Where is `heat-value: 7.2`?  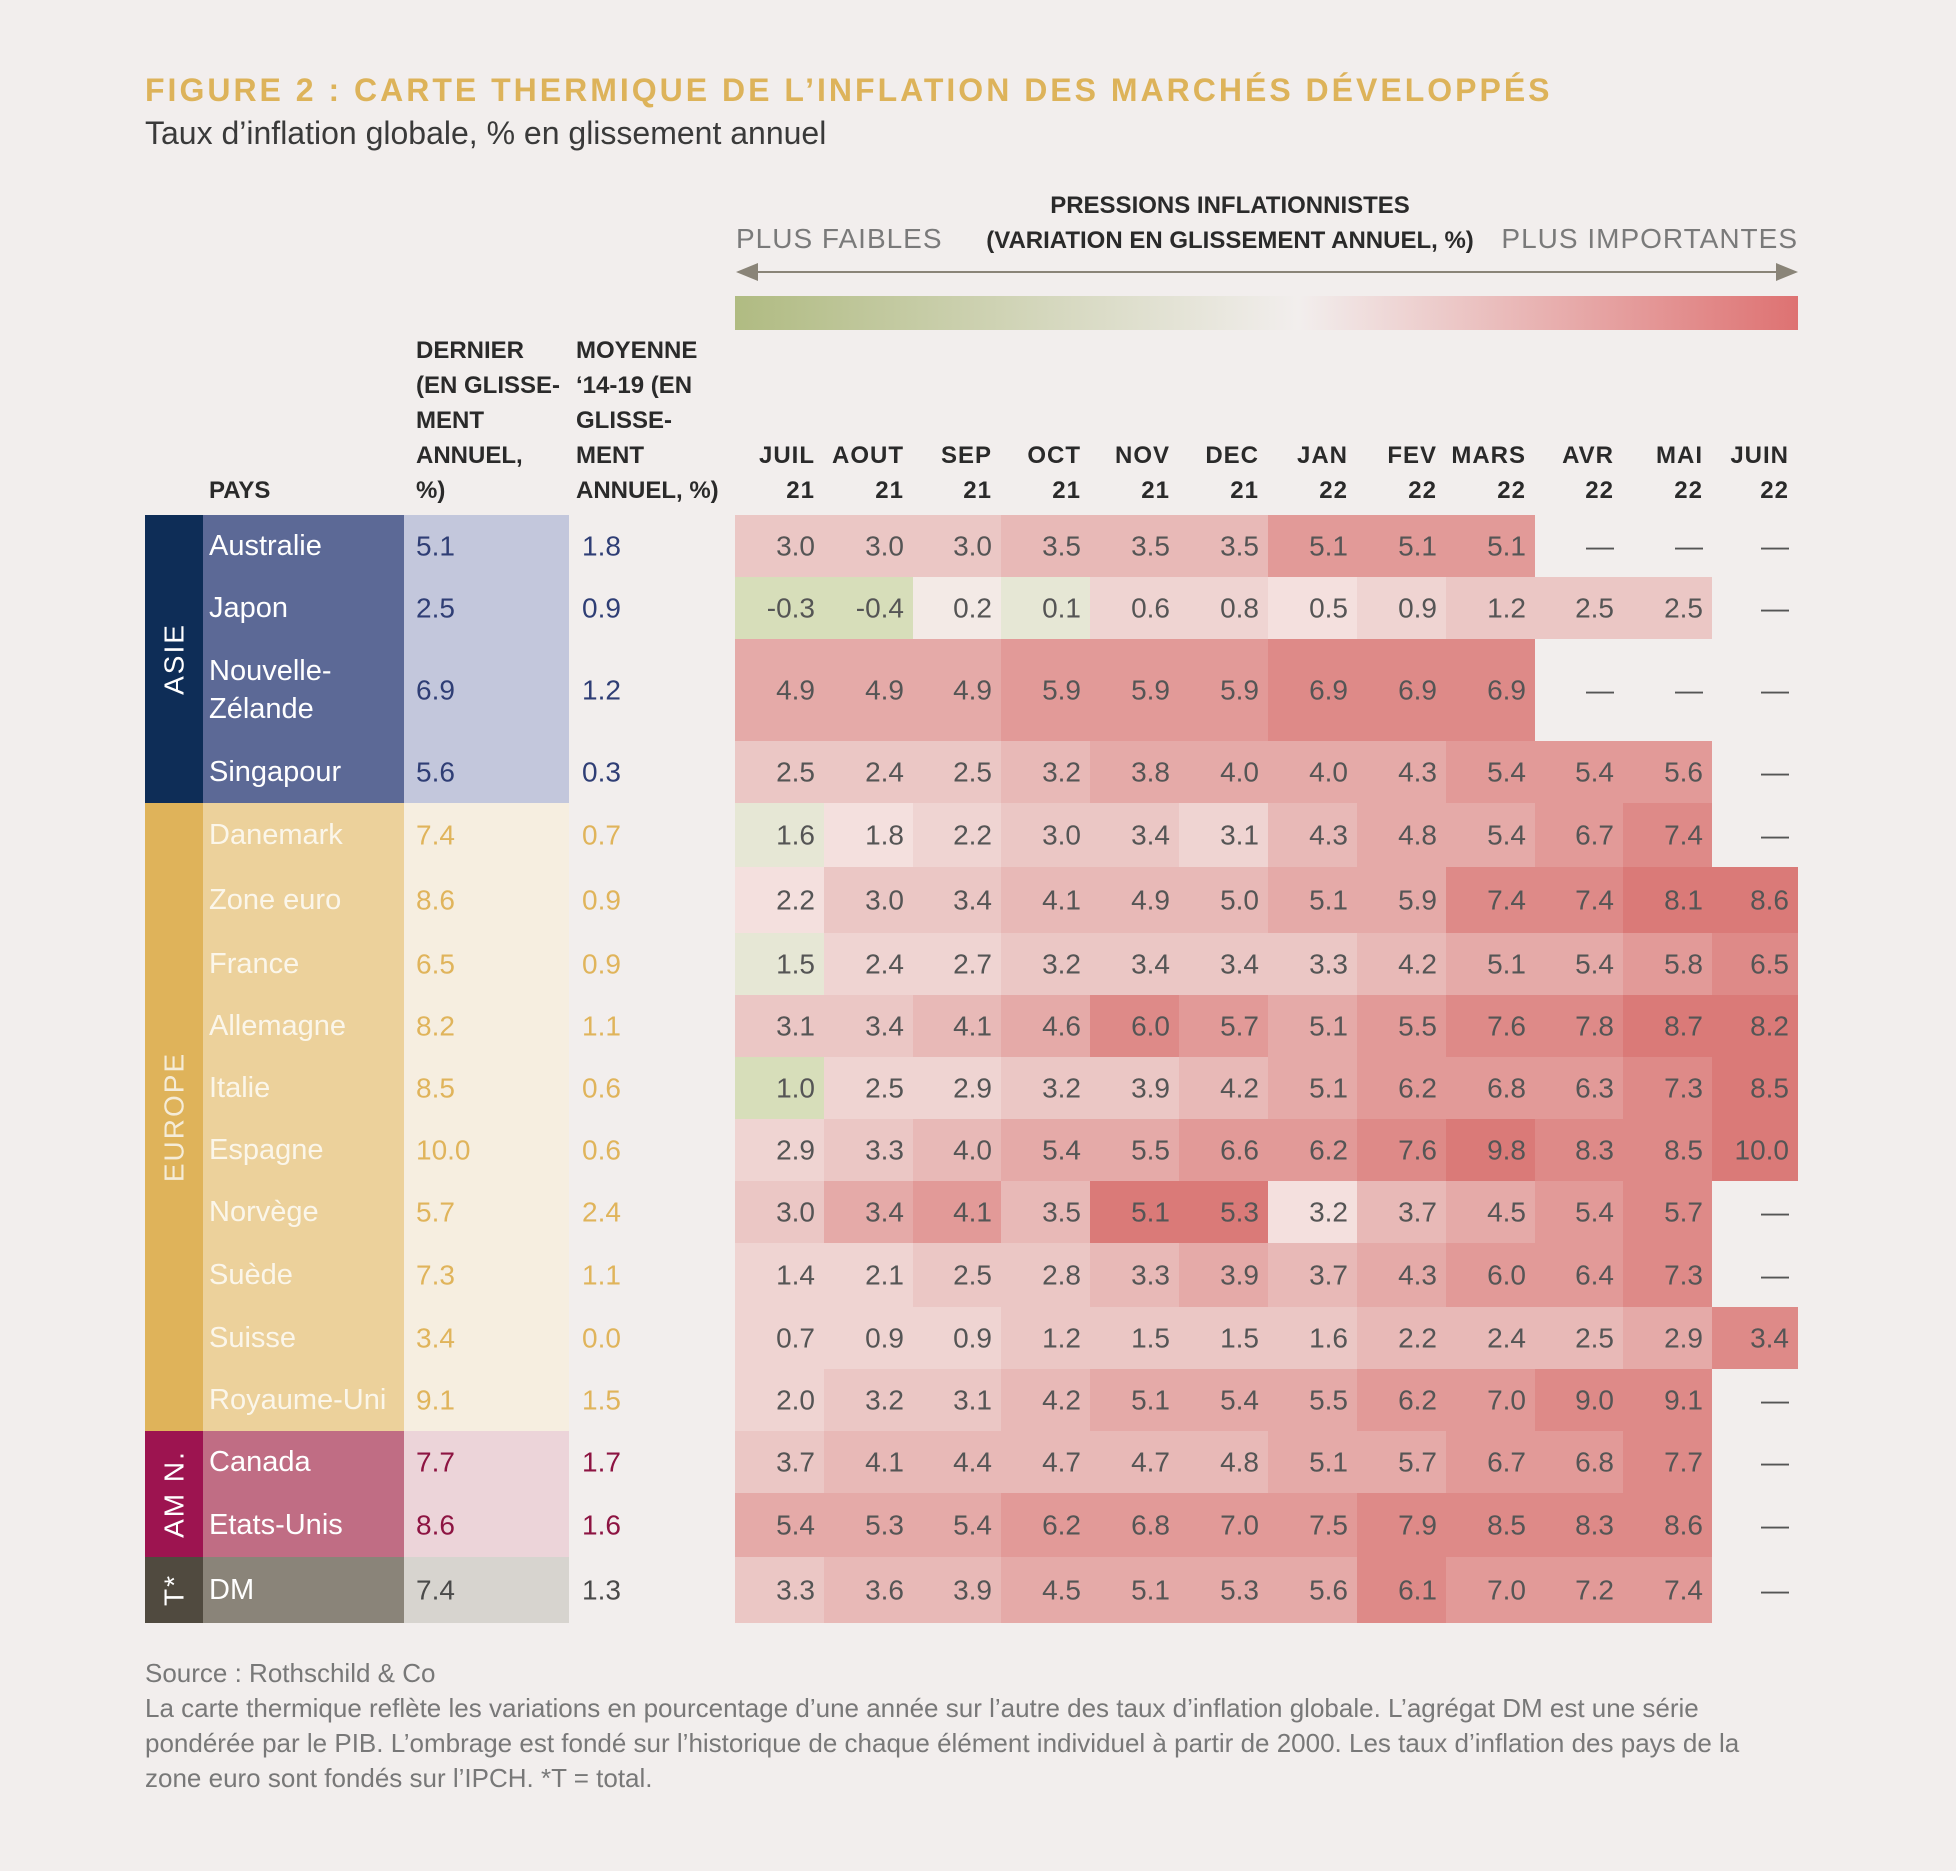 heat-value: 7.2 is located at coordinates (1594, 1590).